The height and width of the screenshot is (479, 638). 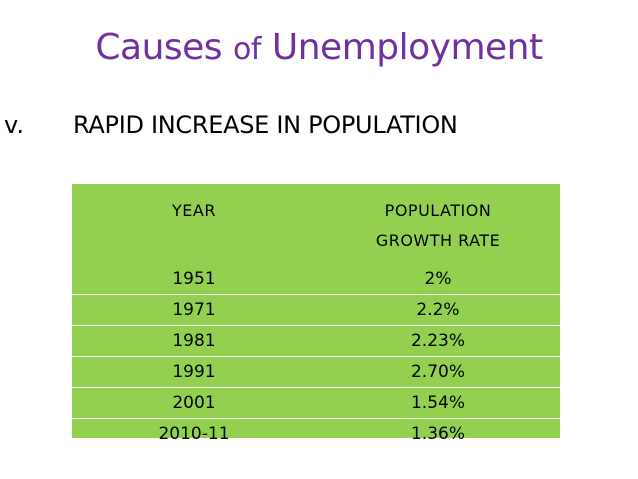 I want to click on bullet-text: RAPID INCREASE IN POPULATION, so click(x=265, y=125).